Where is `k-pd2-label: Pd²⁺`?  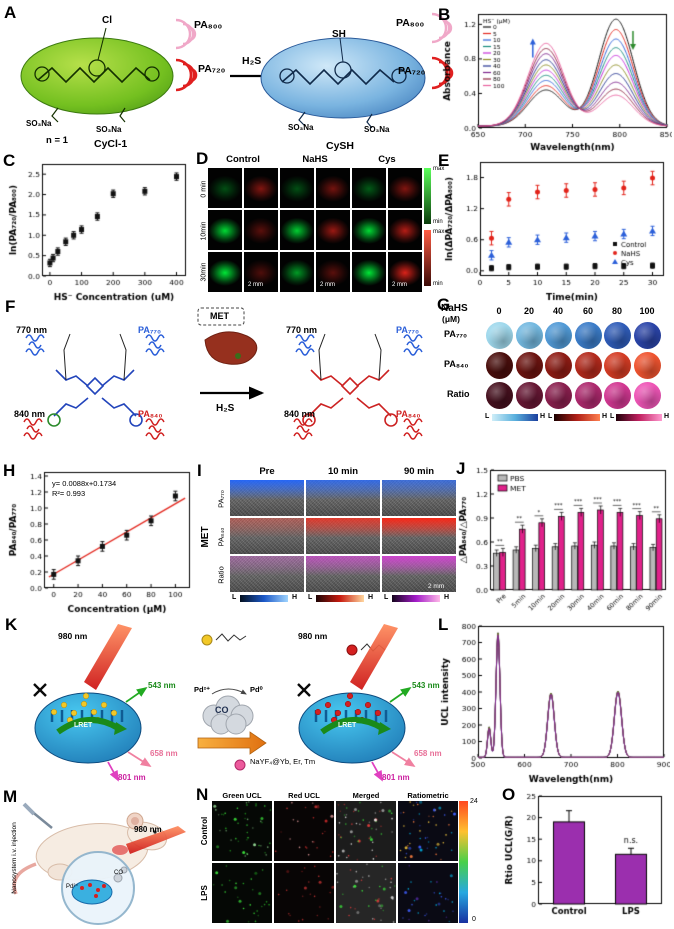 k-pd2-label: Pd²⁺ is located at coordinates (202, 689).